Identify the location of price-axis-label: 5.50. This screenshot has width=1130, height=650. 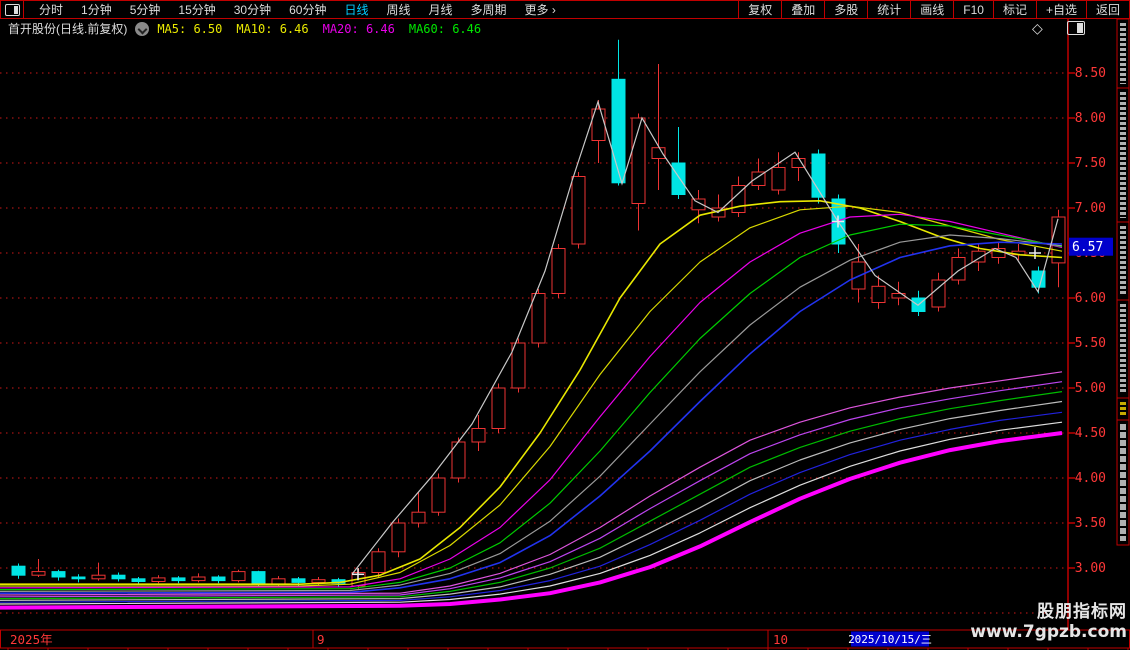
(1090, 343).